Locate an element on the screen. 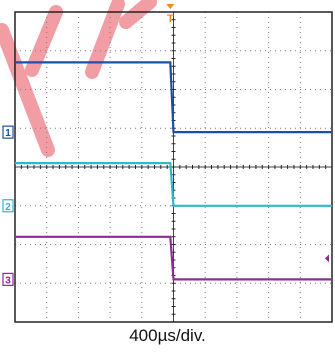  channel-marker-label: 1 is located at coordinates (8, 133).